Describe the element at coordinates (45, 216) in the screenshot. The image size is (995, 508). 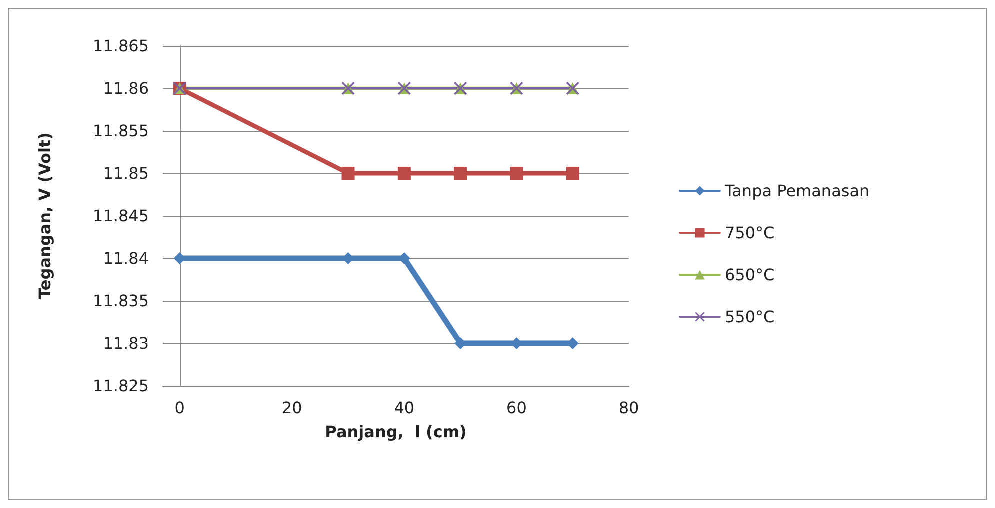
I see `y-axis-title: Tegangan, V (Volt)` at that location.